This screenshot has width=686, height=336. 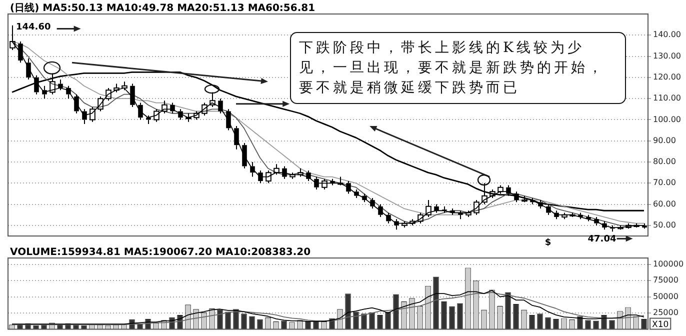 What do you see at coordinates (33, 27) in the screenshot?
I see `annotation: 144.60` at bounding box center [33, 27].